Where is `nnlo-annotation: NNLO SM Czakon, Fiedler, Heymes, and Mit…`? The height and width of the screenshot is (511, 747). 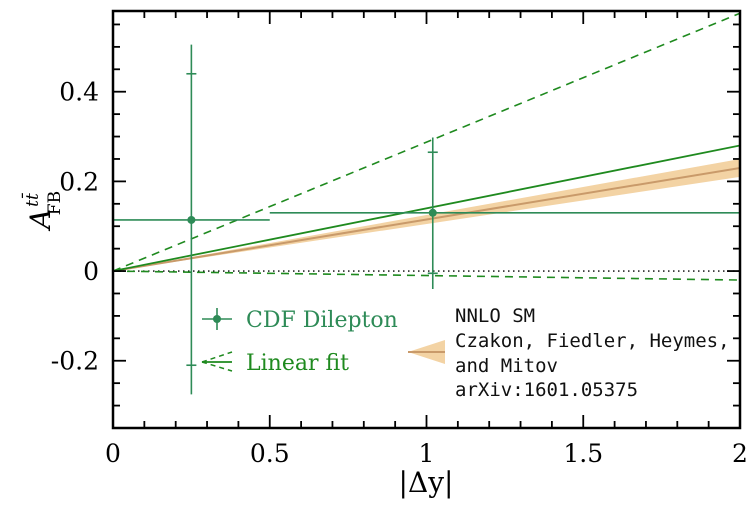 nnlo-annotation: NNLO SM Czakon, Fiedler, Heymes, and Mit… is located at coordinates (592, 353).